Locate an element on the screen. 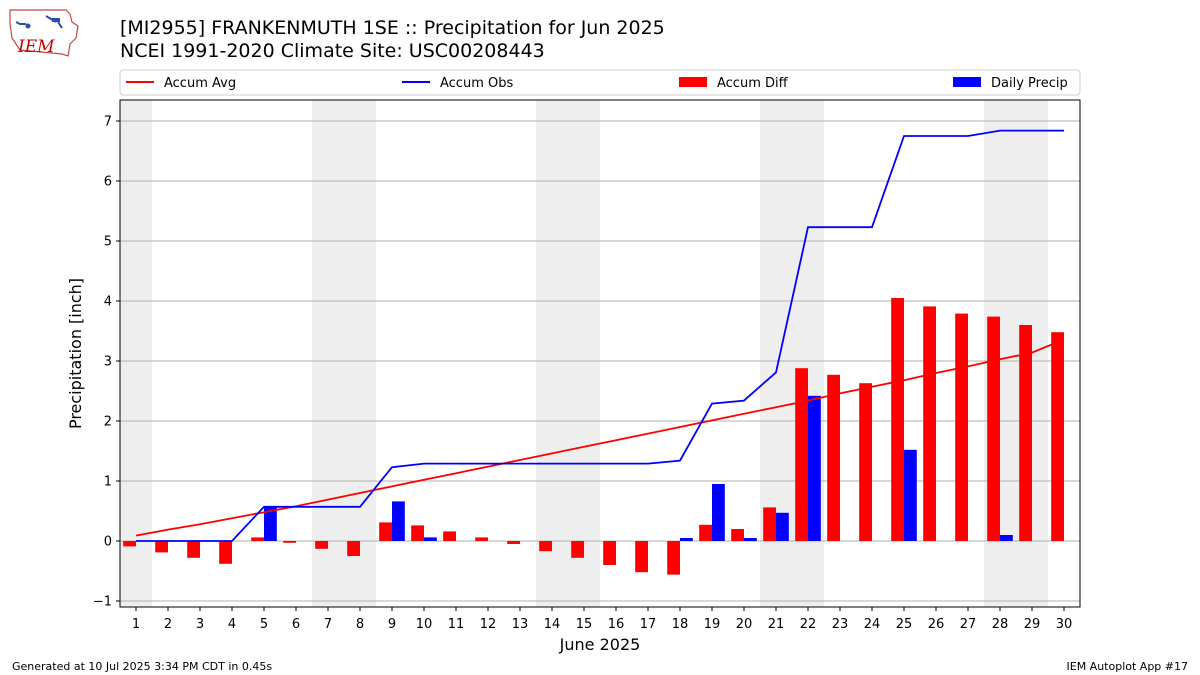  x-tick-label: 21 is located at coordinates (776, 624).